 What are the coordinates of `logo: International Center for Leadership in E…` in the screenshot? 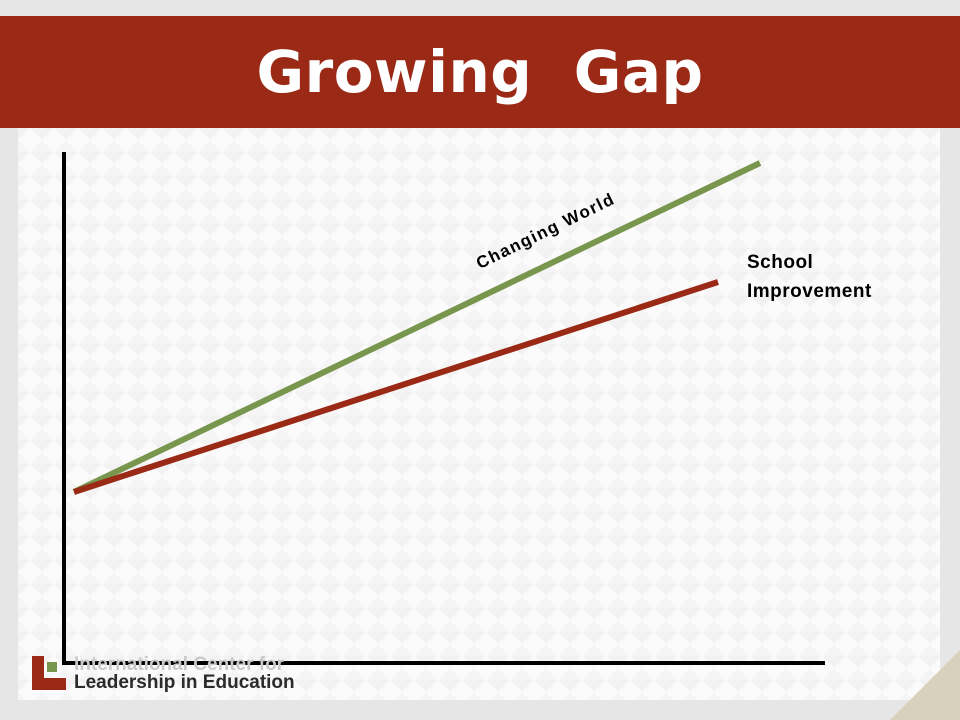 It's located at (177, 674).